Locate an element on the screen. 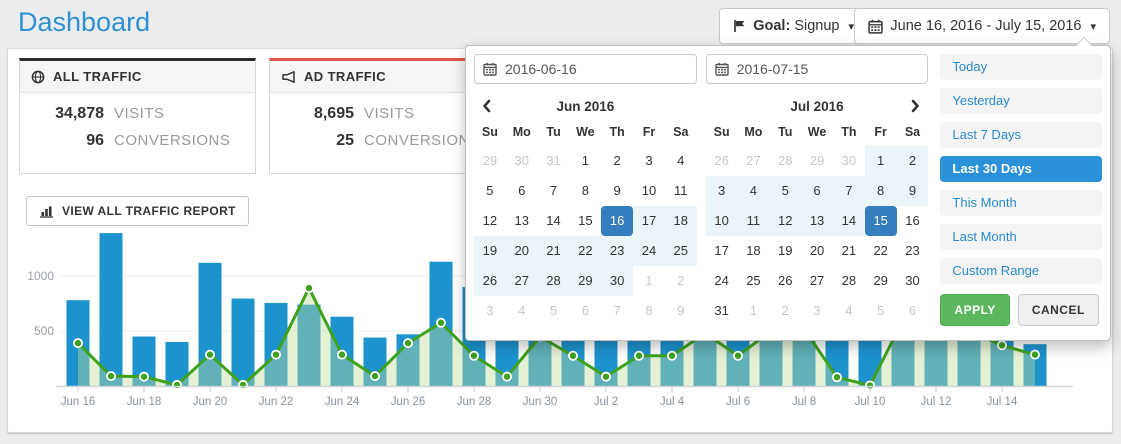 The height and width of the screenshot is (444, 1121). calendar-day: 21 is located at coordinates (553, 251).